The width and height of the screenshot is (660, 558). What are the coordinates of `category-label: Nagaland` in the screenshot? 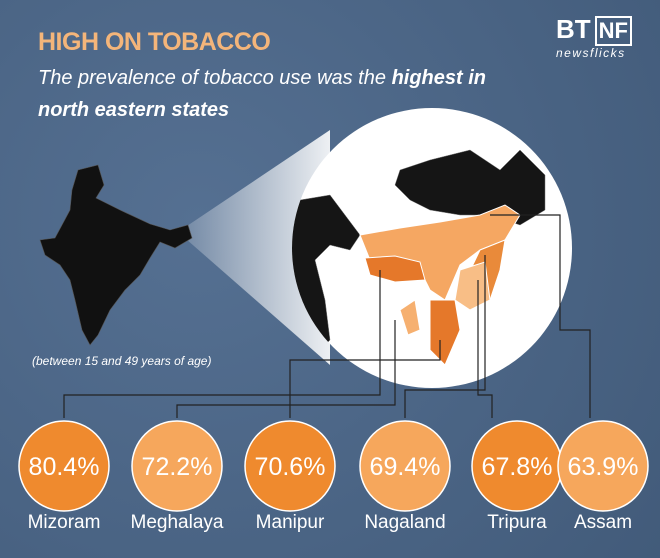 It's located at (404, 522).